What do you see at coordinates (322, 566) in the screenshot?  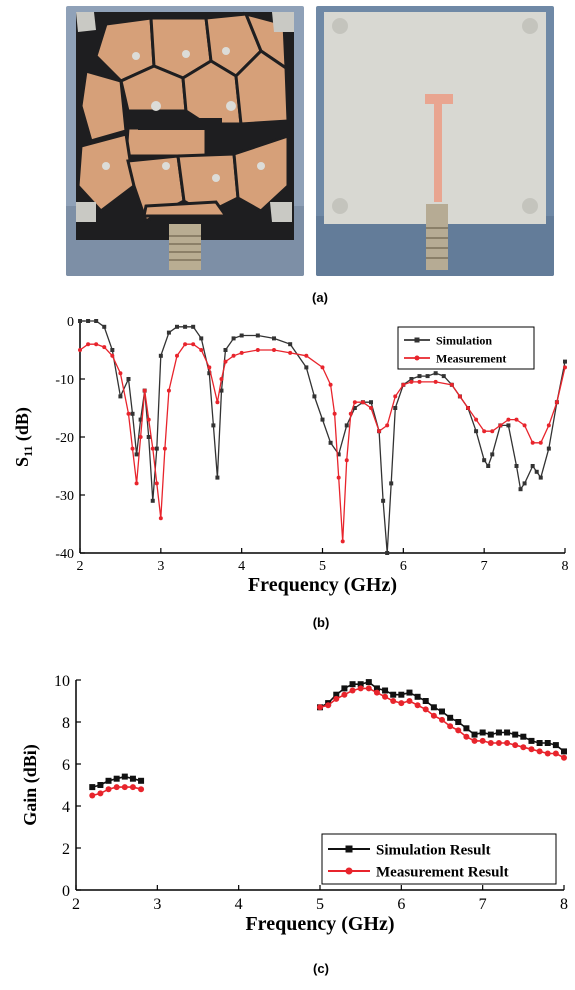 I see `x-tick-label: 5` at bounding box center [322, 566].